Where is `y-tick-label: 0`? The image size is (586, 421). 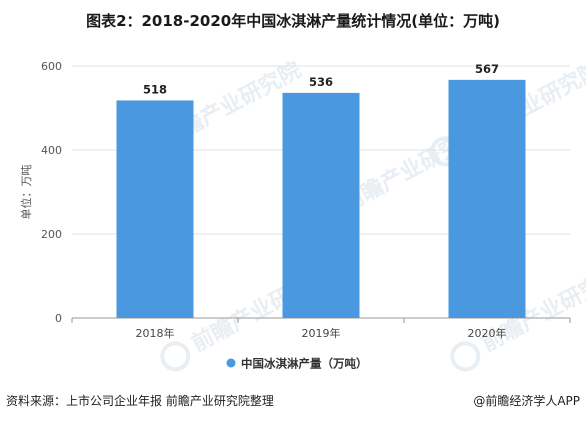
y-tick-label: 0 is located at coordinates (58, 318).